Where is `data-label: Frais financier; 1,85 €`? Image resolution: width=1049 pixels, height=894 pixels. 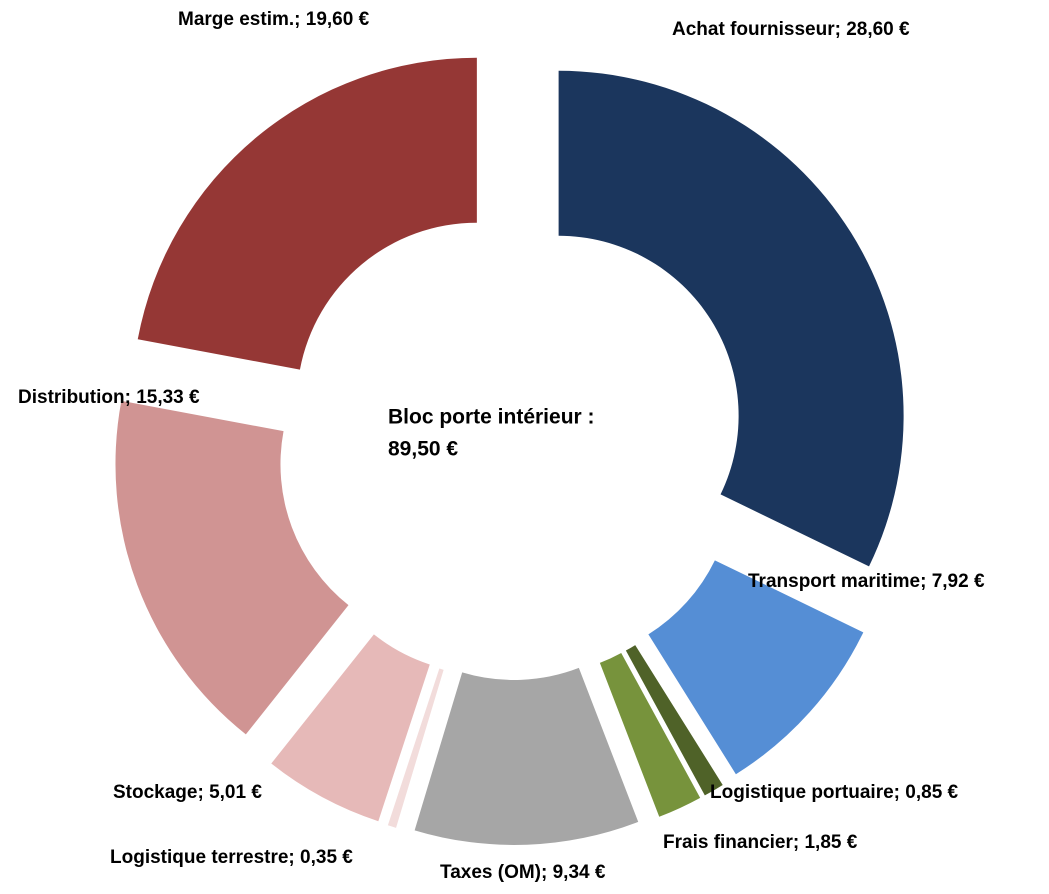 data-label: Frais financier; 1,85 € is located at coordinates (760, 842).